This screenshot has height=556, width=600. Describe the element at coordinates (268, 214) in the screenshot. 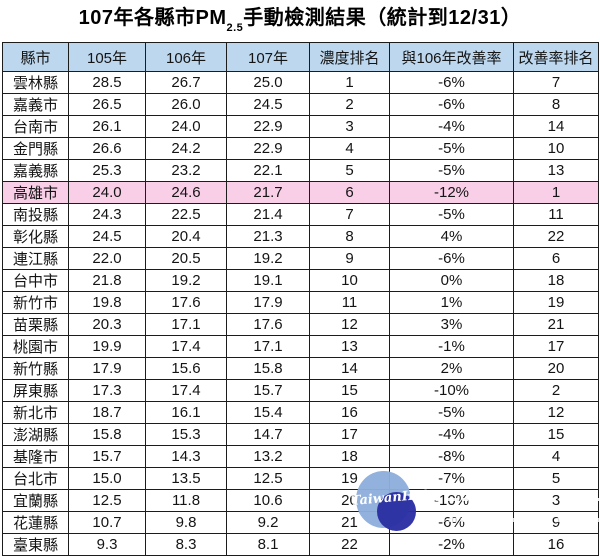

I see `cell-y107: 21.4` at that location.